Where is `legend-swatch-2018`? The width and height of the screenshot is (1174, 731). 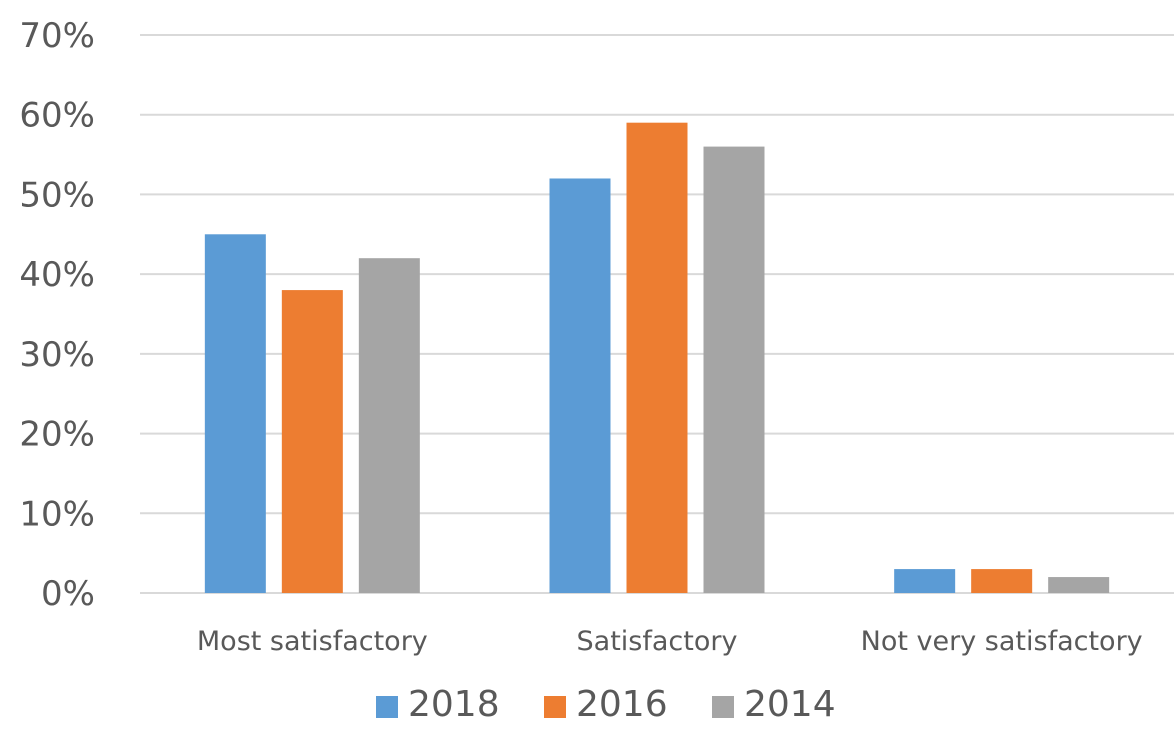
legend-swatch-2018 is located at coordinates (387, 707).